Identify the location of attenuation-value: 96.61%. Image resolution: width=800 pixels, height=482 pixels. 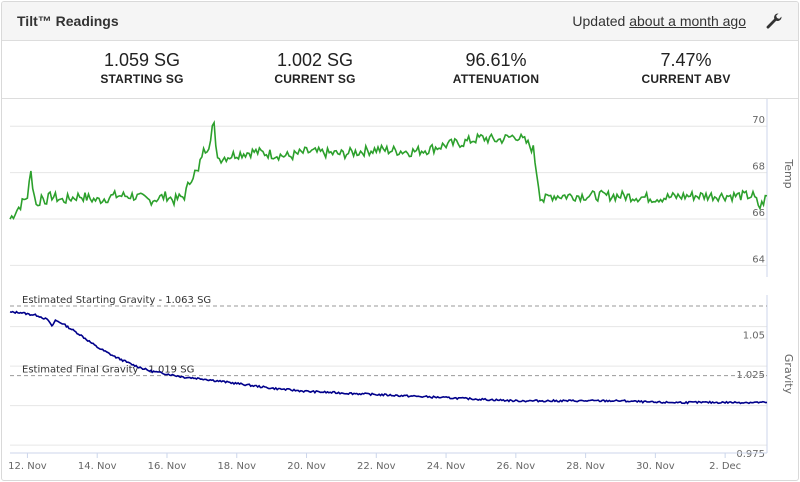
(496, 60).